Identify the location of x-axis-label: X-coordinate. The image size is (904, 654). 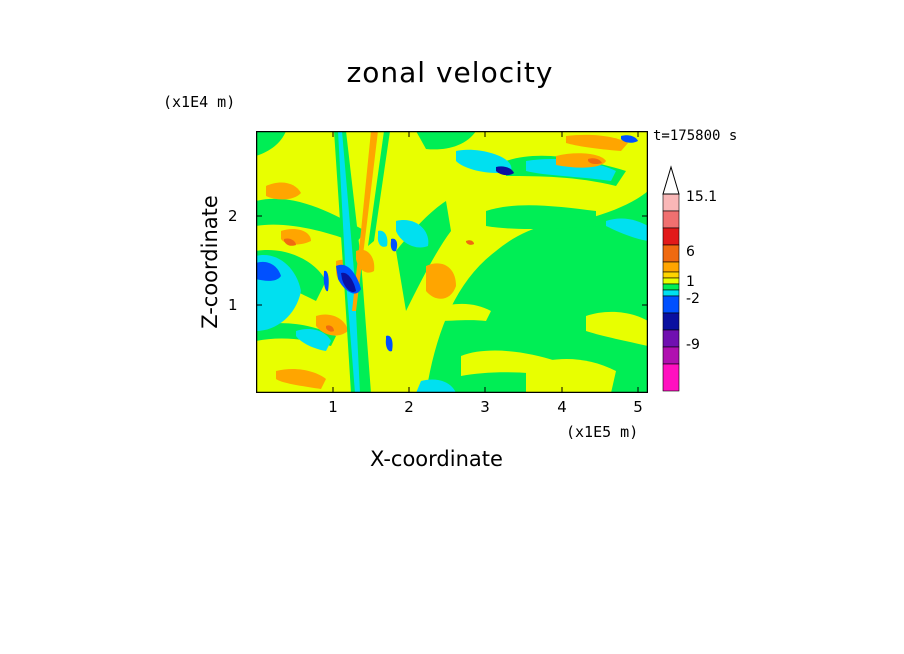
(436, 459).